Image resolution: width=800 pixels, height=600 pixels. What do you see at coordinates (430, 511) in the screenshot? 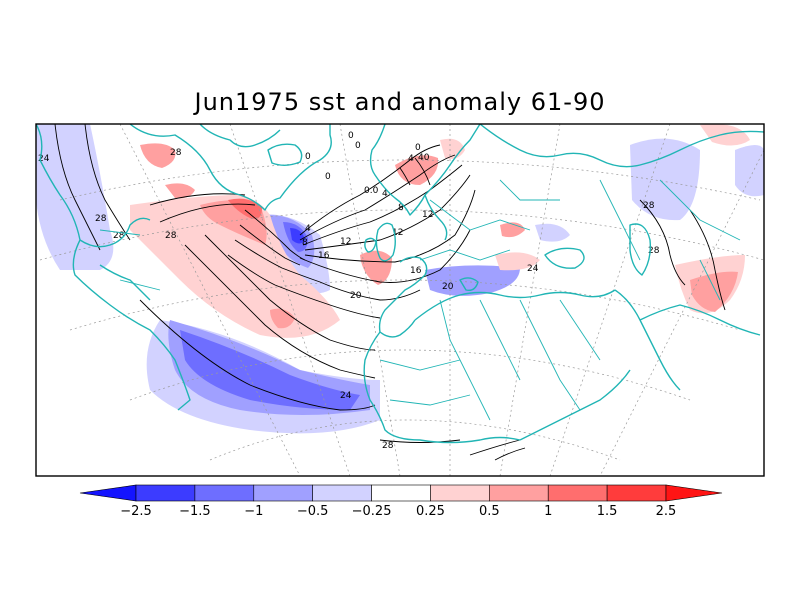
I see `colorbar-tick-label: 0.25` at bounding box center [430, 511].